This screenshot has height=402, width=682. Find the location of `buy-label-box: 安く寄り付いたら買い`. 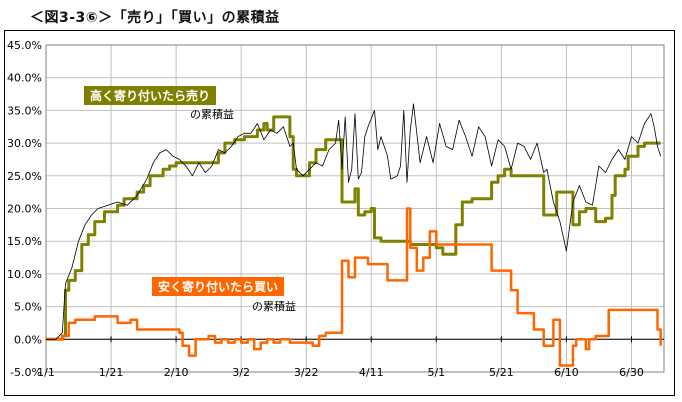

buy-label-box: 安く寄り付いたら買い is located at coordinates (218, 286).